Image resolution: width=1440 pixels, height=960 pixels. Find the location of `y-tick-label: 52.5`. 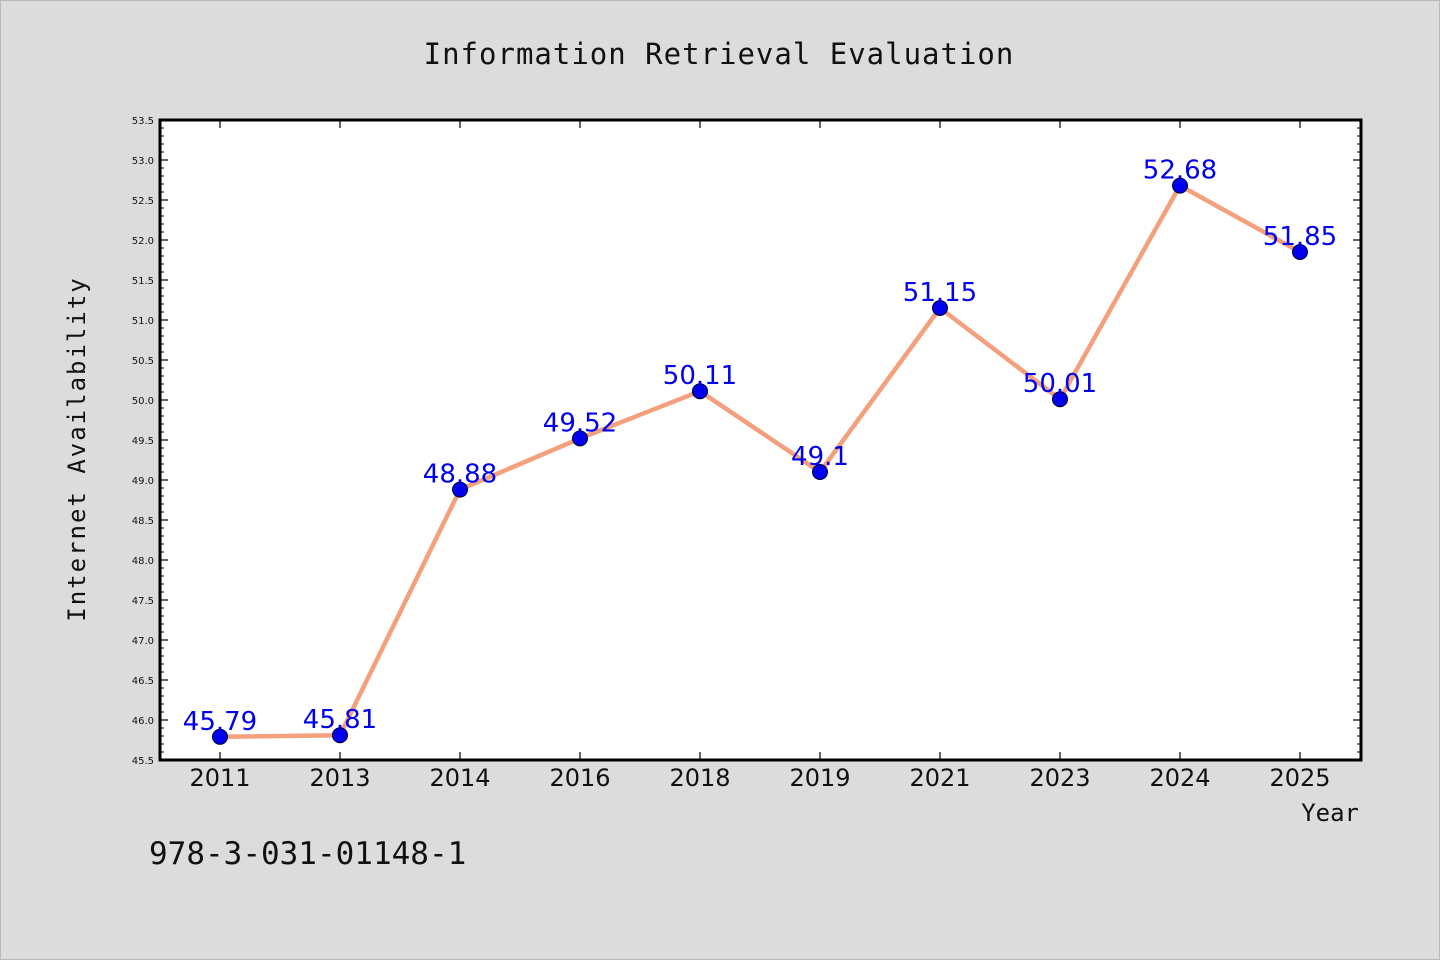

y-tick-label: 52.5 is located at coordinates (143, 201).